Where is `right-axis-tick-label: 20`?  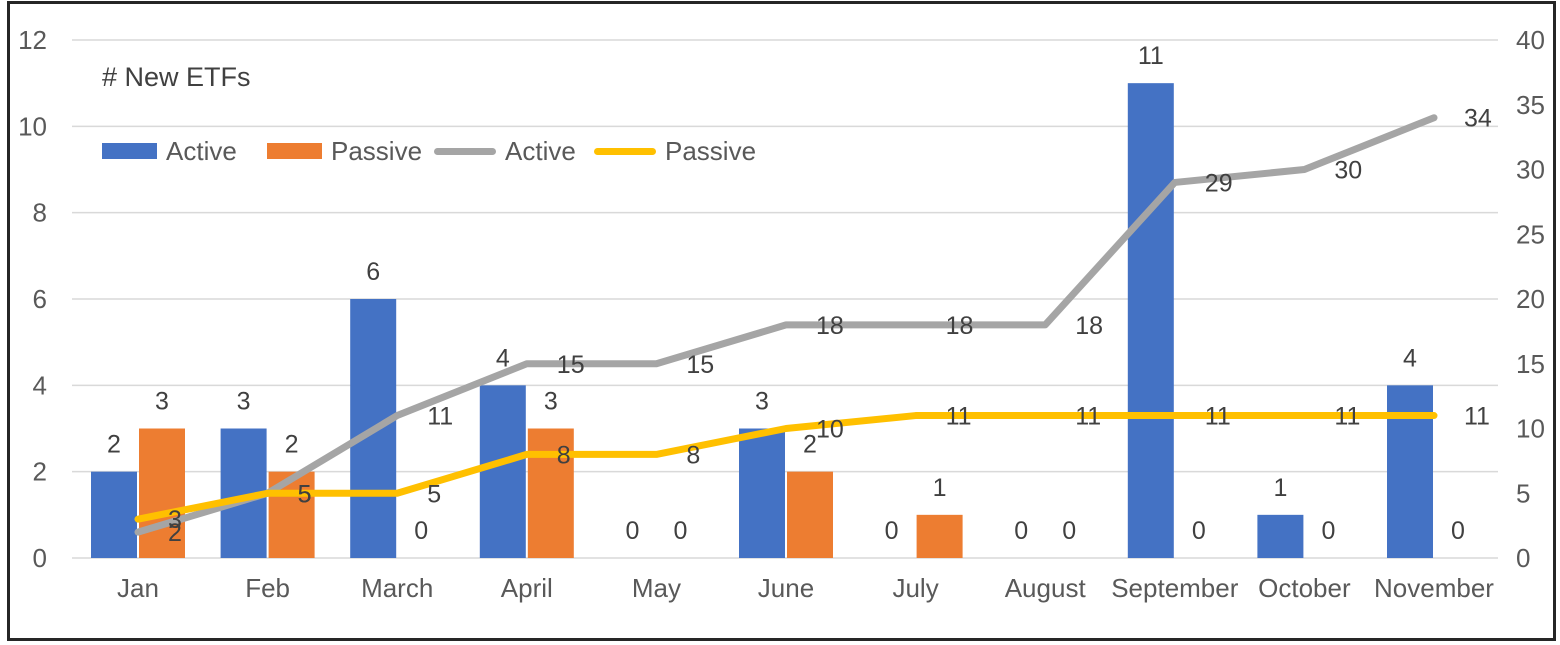
right-axis-tick-label: 20 is located at coordinates (1530, 299).